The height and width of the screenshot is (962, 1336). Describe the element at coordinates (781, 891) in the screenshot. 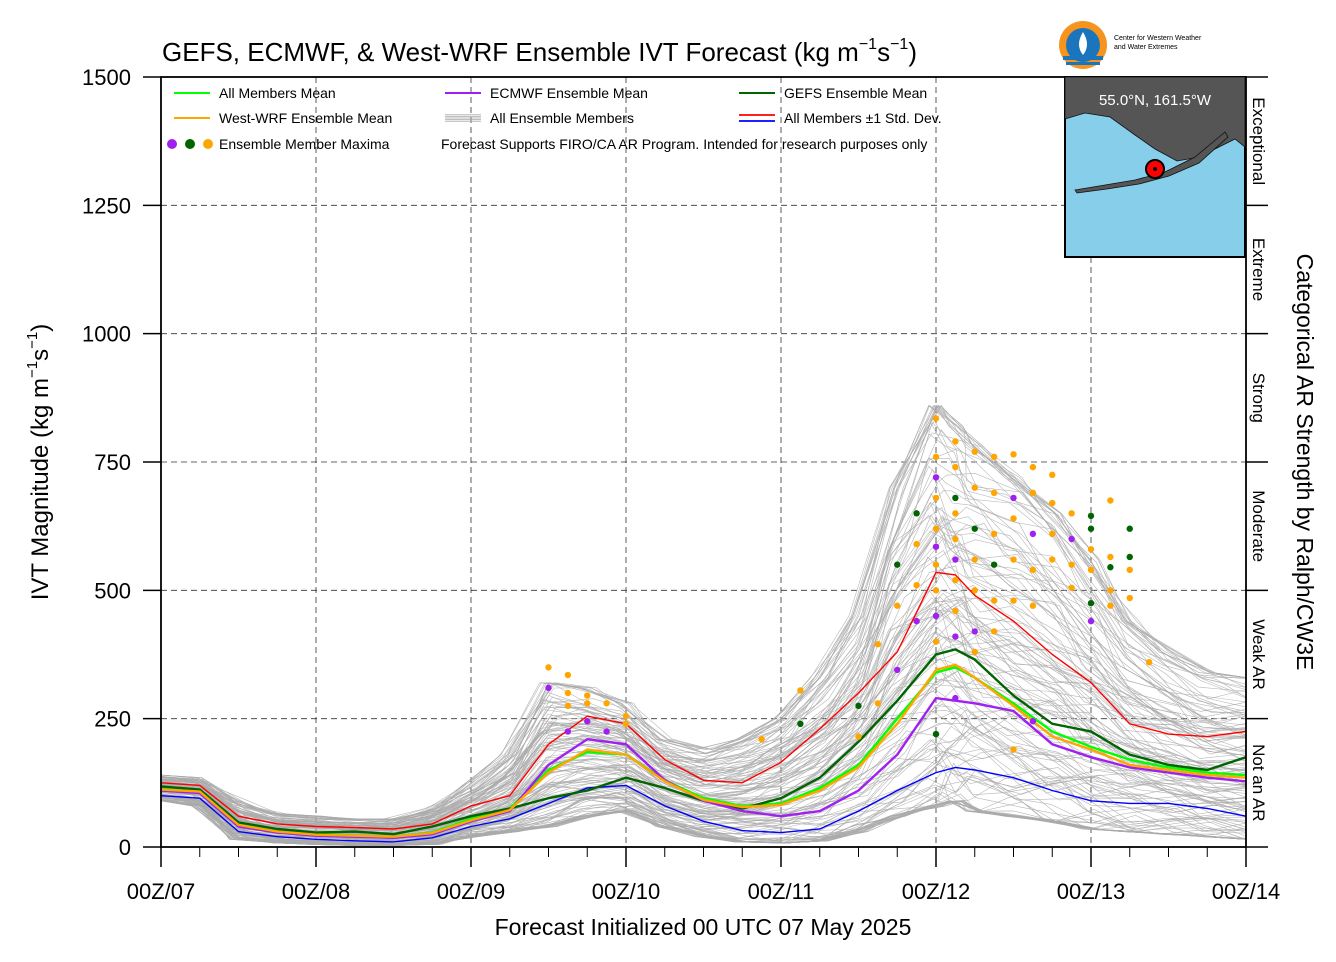

I see `x-tick-label: 00Z/11` at that location.